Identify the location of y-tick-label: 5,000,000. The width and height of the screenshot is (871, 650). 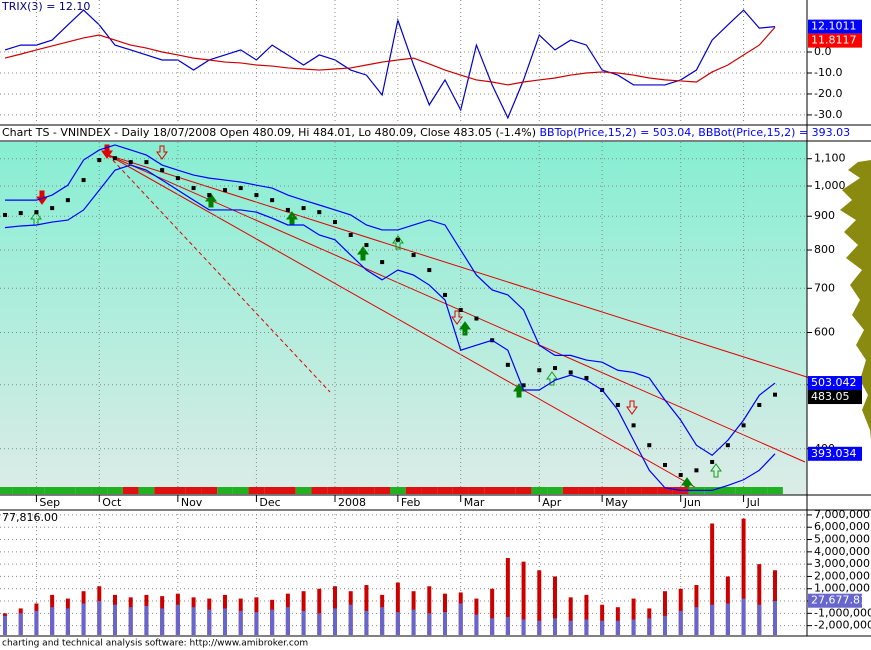
(842, 539).